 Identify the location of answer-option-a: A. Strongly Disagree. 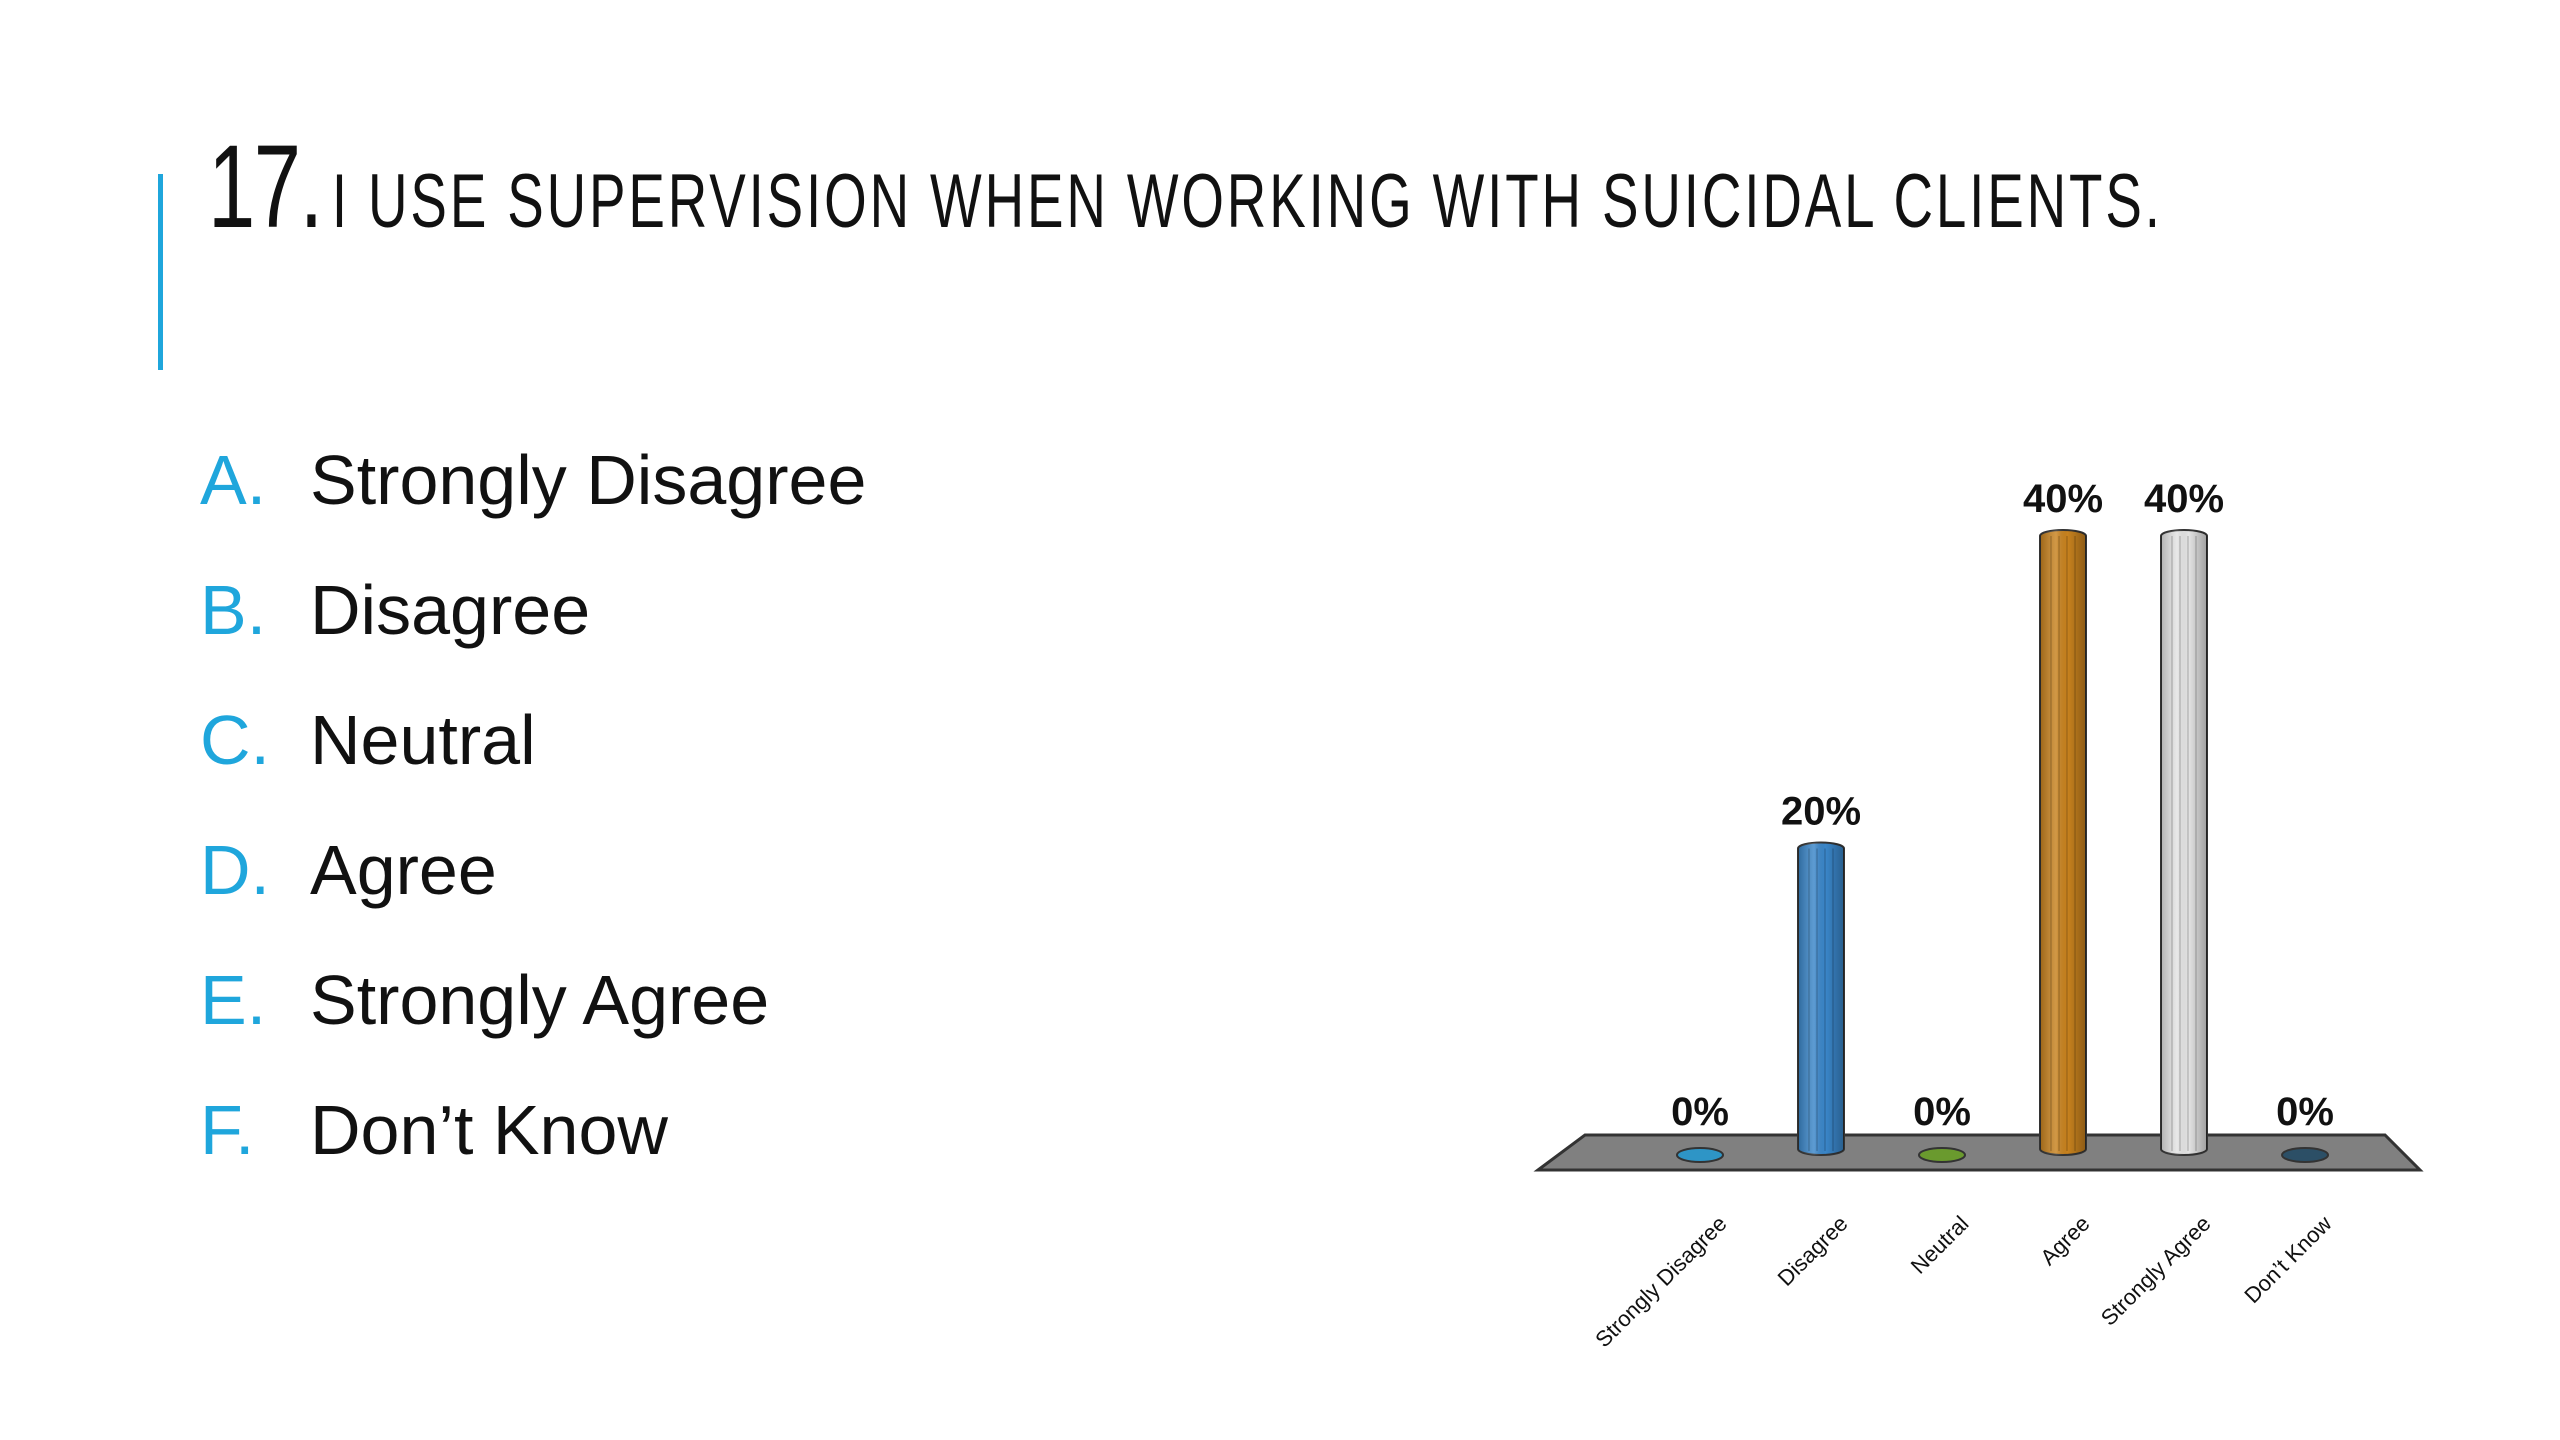
(533, 505).